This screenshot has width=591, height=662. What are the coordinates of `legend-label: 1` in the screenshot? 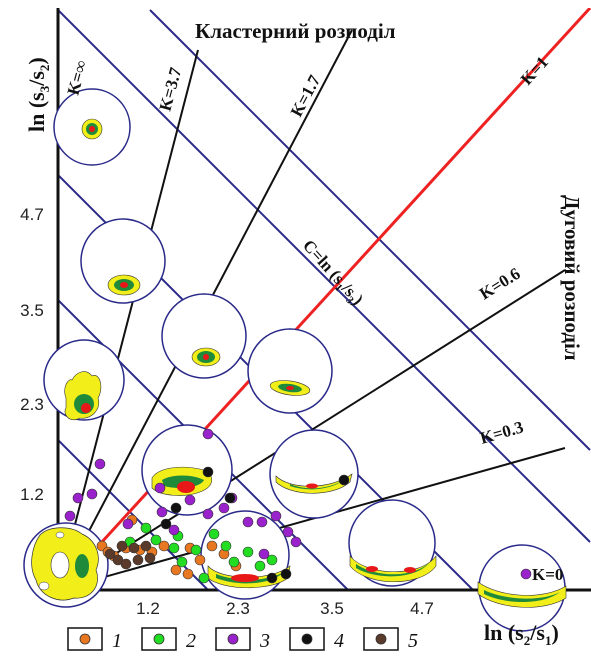 It's located at (117, 641).